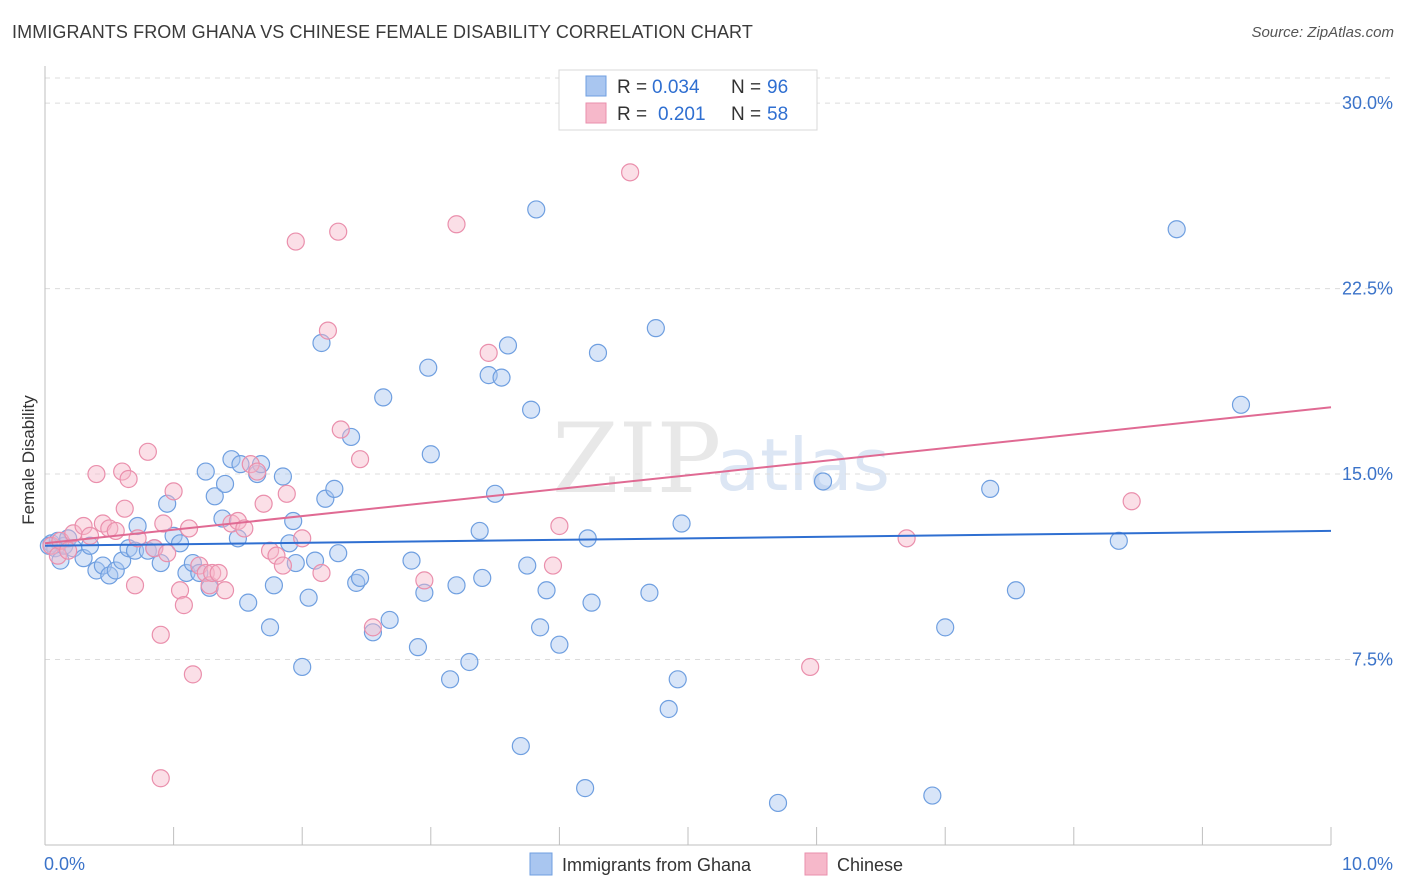 This screenshot has width=1406, height=892. Describe the element at coordinates (632, 114) in the screenshot. I see `legend-r-label-chinese: R =` at that location.